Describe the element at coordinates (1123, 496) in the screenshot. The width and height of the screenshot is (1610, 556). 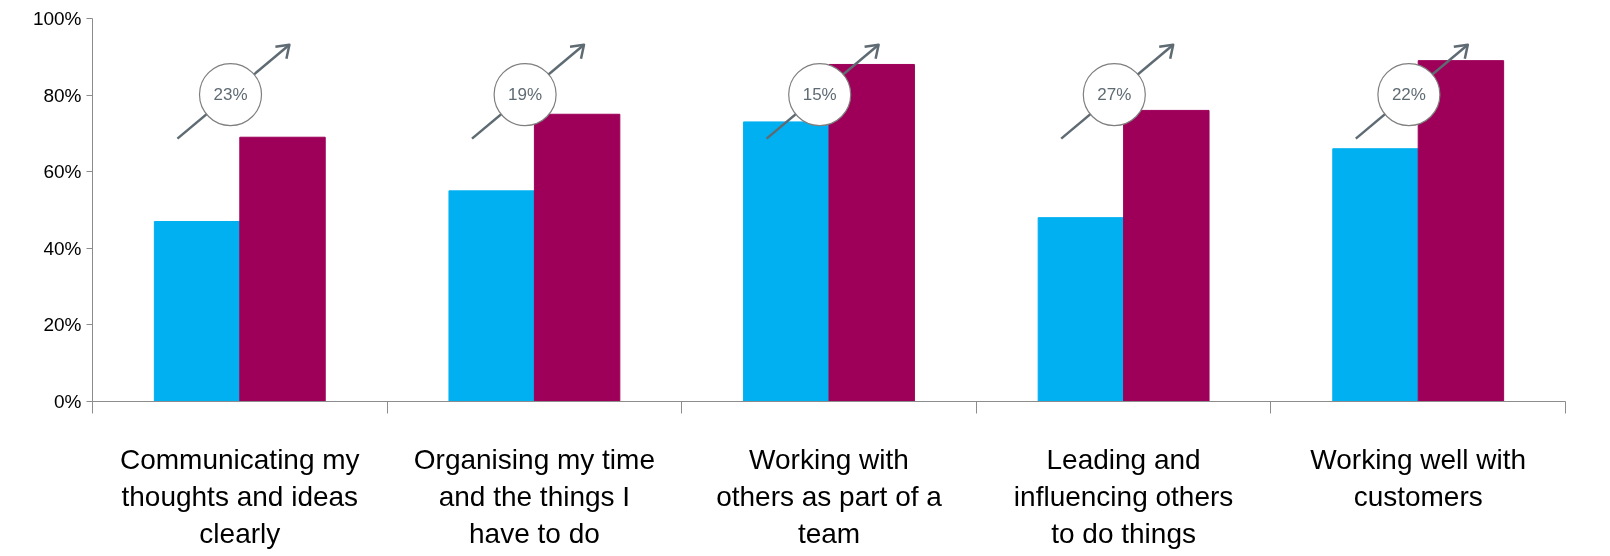
I see `x-tick-label: Leading and influencing others to do things` at that location.